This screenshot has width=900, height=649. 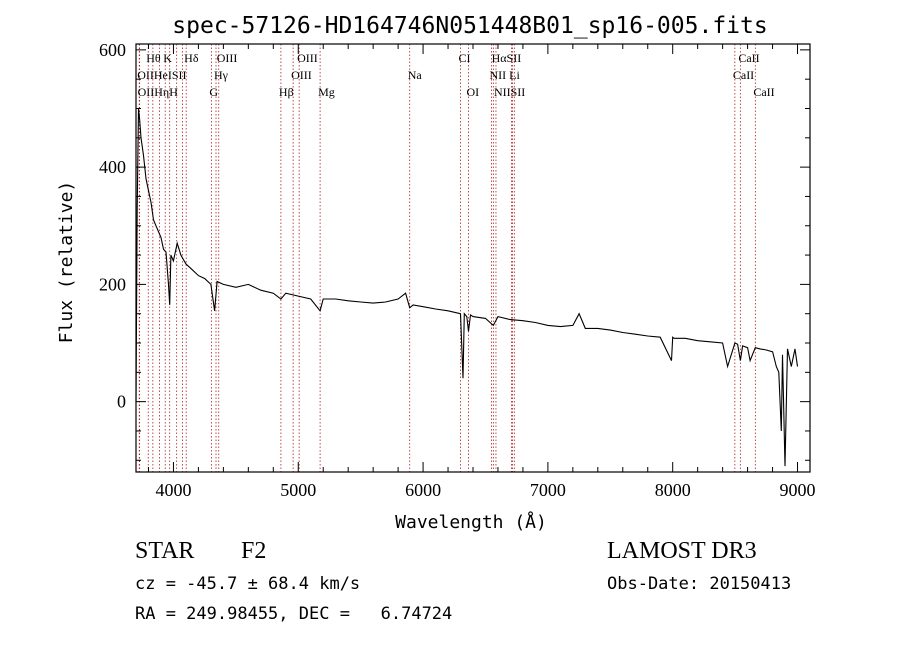 What do you see at coordinates (473, 92) in the screenshot?
I see `line-label: OI` at bounding box center [473, 92].